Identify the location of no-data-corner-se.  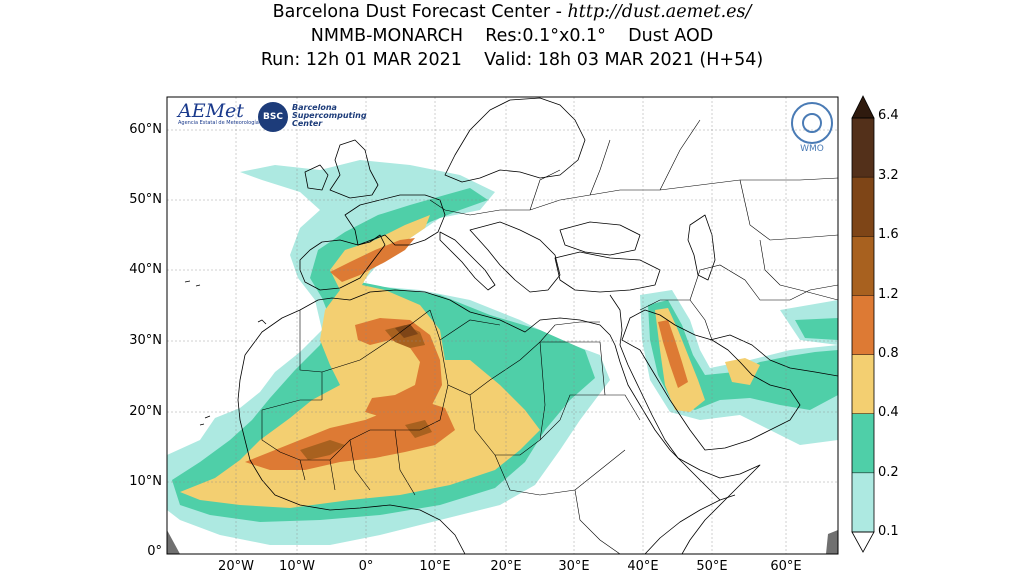
(832, 542).